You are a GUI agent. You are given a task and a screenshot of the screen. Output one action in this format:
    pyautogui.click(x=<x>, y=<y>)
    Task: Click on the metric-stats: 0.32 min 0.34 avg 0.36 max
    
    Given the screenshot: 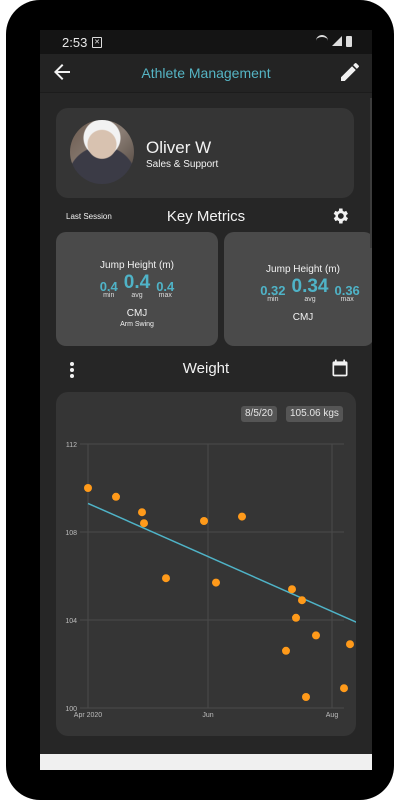 What is the action you would take?
    pyautogui.click(x=302, y=289)
    